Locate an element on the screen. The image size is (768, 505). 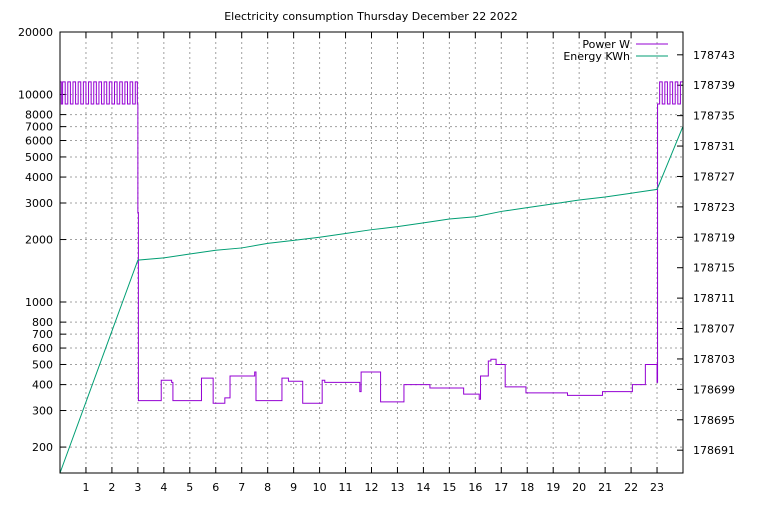
x-tick-label: 7 is located at coordinates (241, 487).